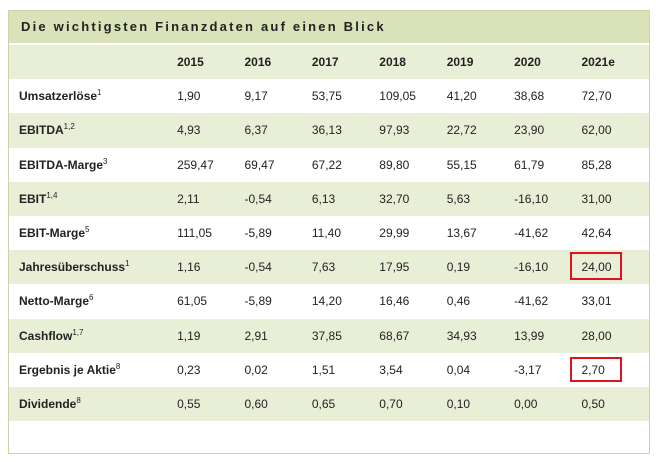  I want to click on year-header-row: 2015 2016 2017 2018 2019 2020 2021e, so click(329, 62).